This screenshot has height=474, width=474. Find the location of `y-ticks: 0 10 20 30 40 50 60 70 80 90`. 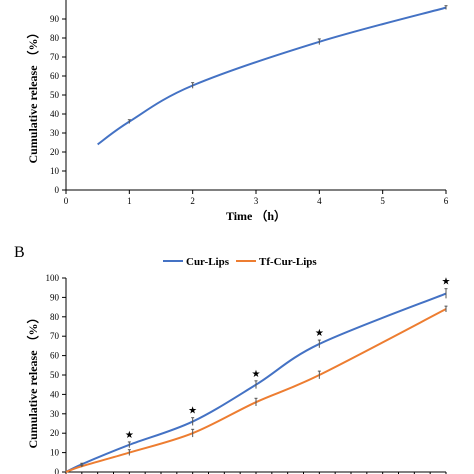

y-ticks: 0 10 20 30 40 50 60 70 80 90 is located at coordinates (58, 104).